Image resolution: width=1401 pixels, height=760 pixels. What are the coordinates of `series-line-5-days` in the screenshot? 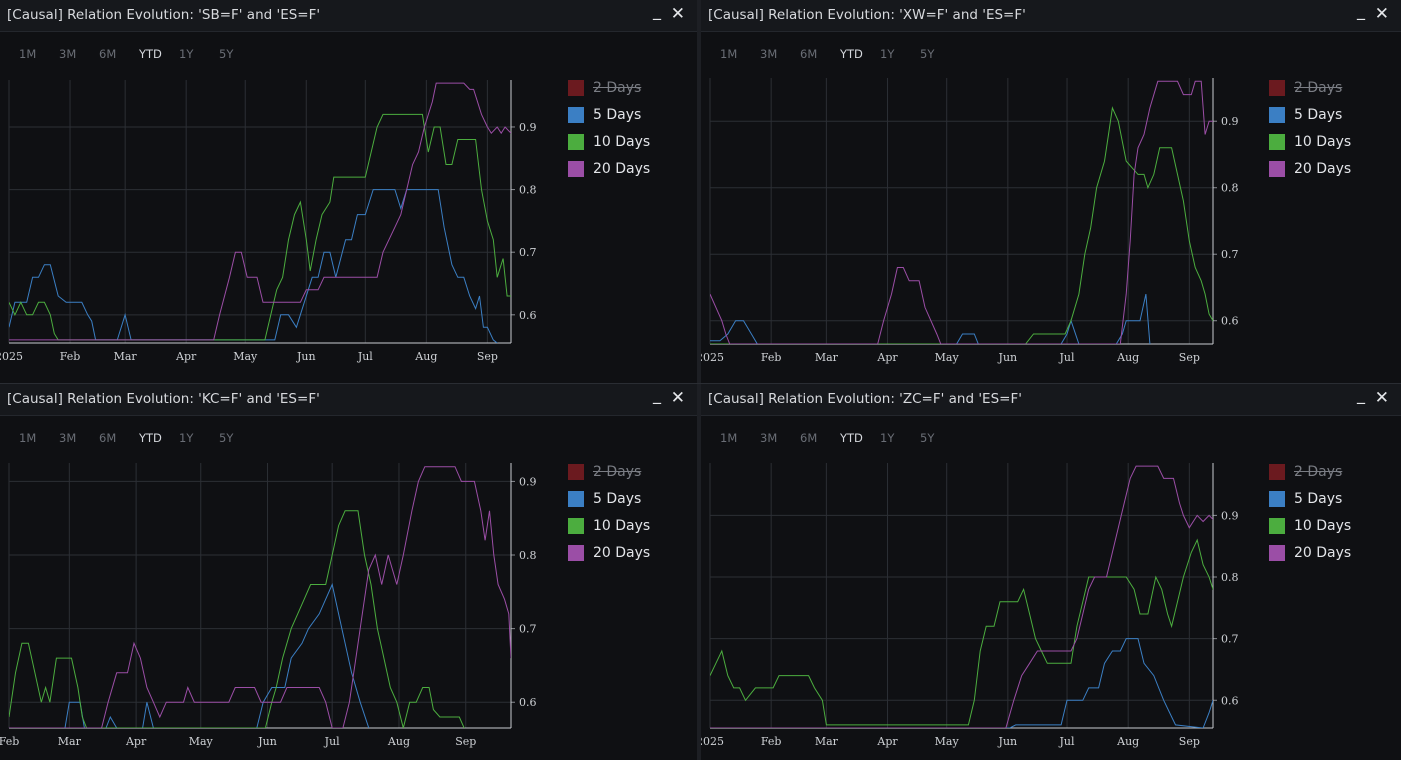 It's located at (189, 655).